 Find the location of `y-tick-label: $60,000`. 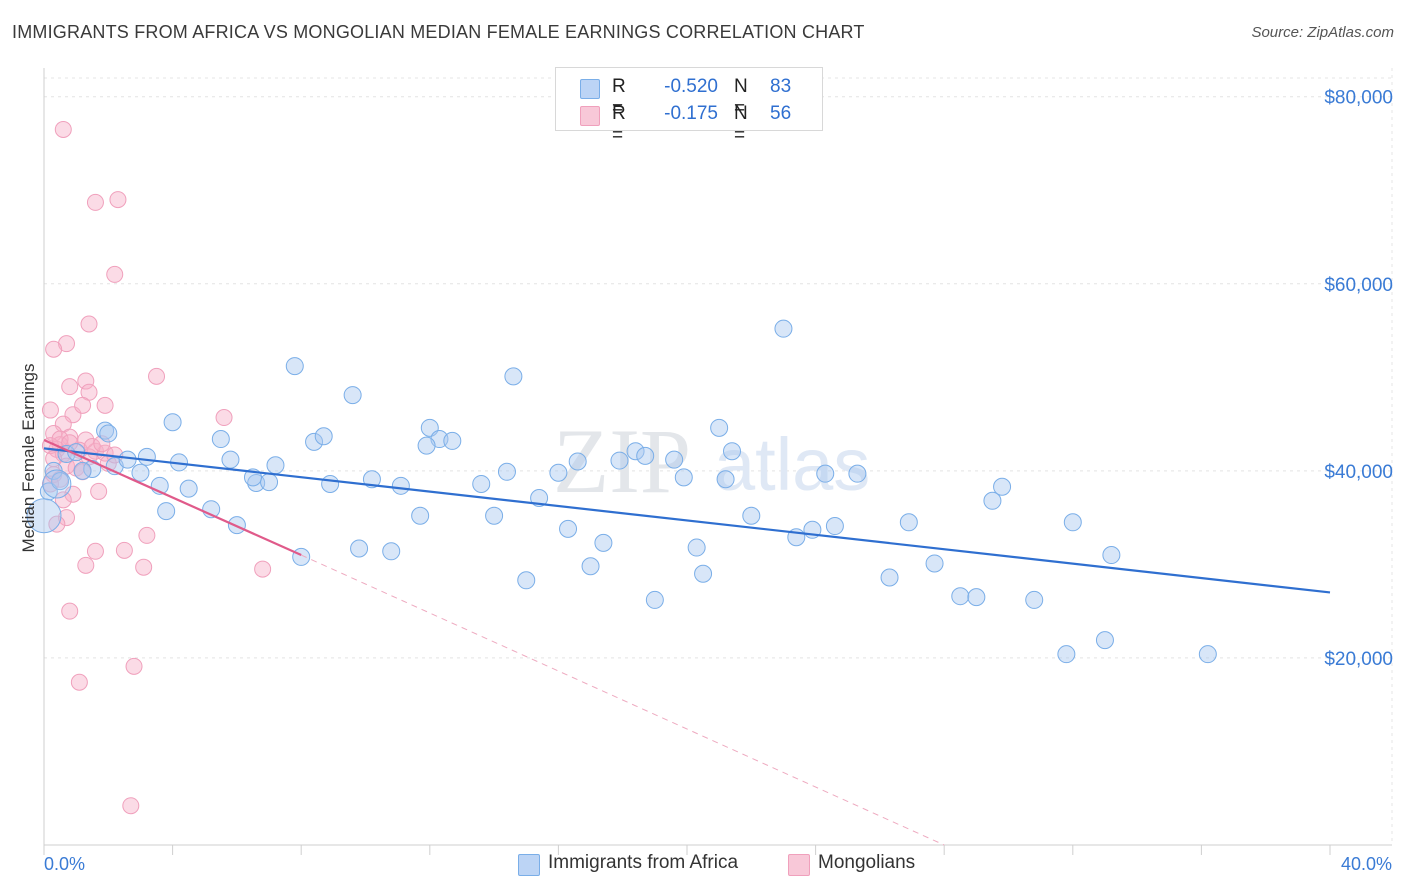

y-tick-label: $60,000 is located at coordinates (1358, 285).